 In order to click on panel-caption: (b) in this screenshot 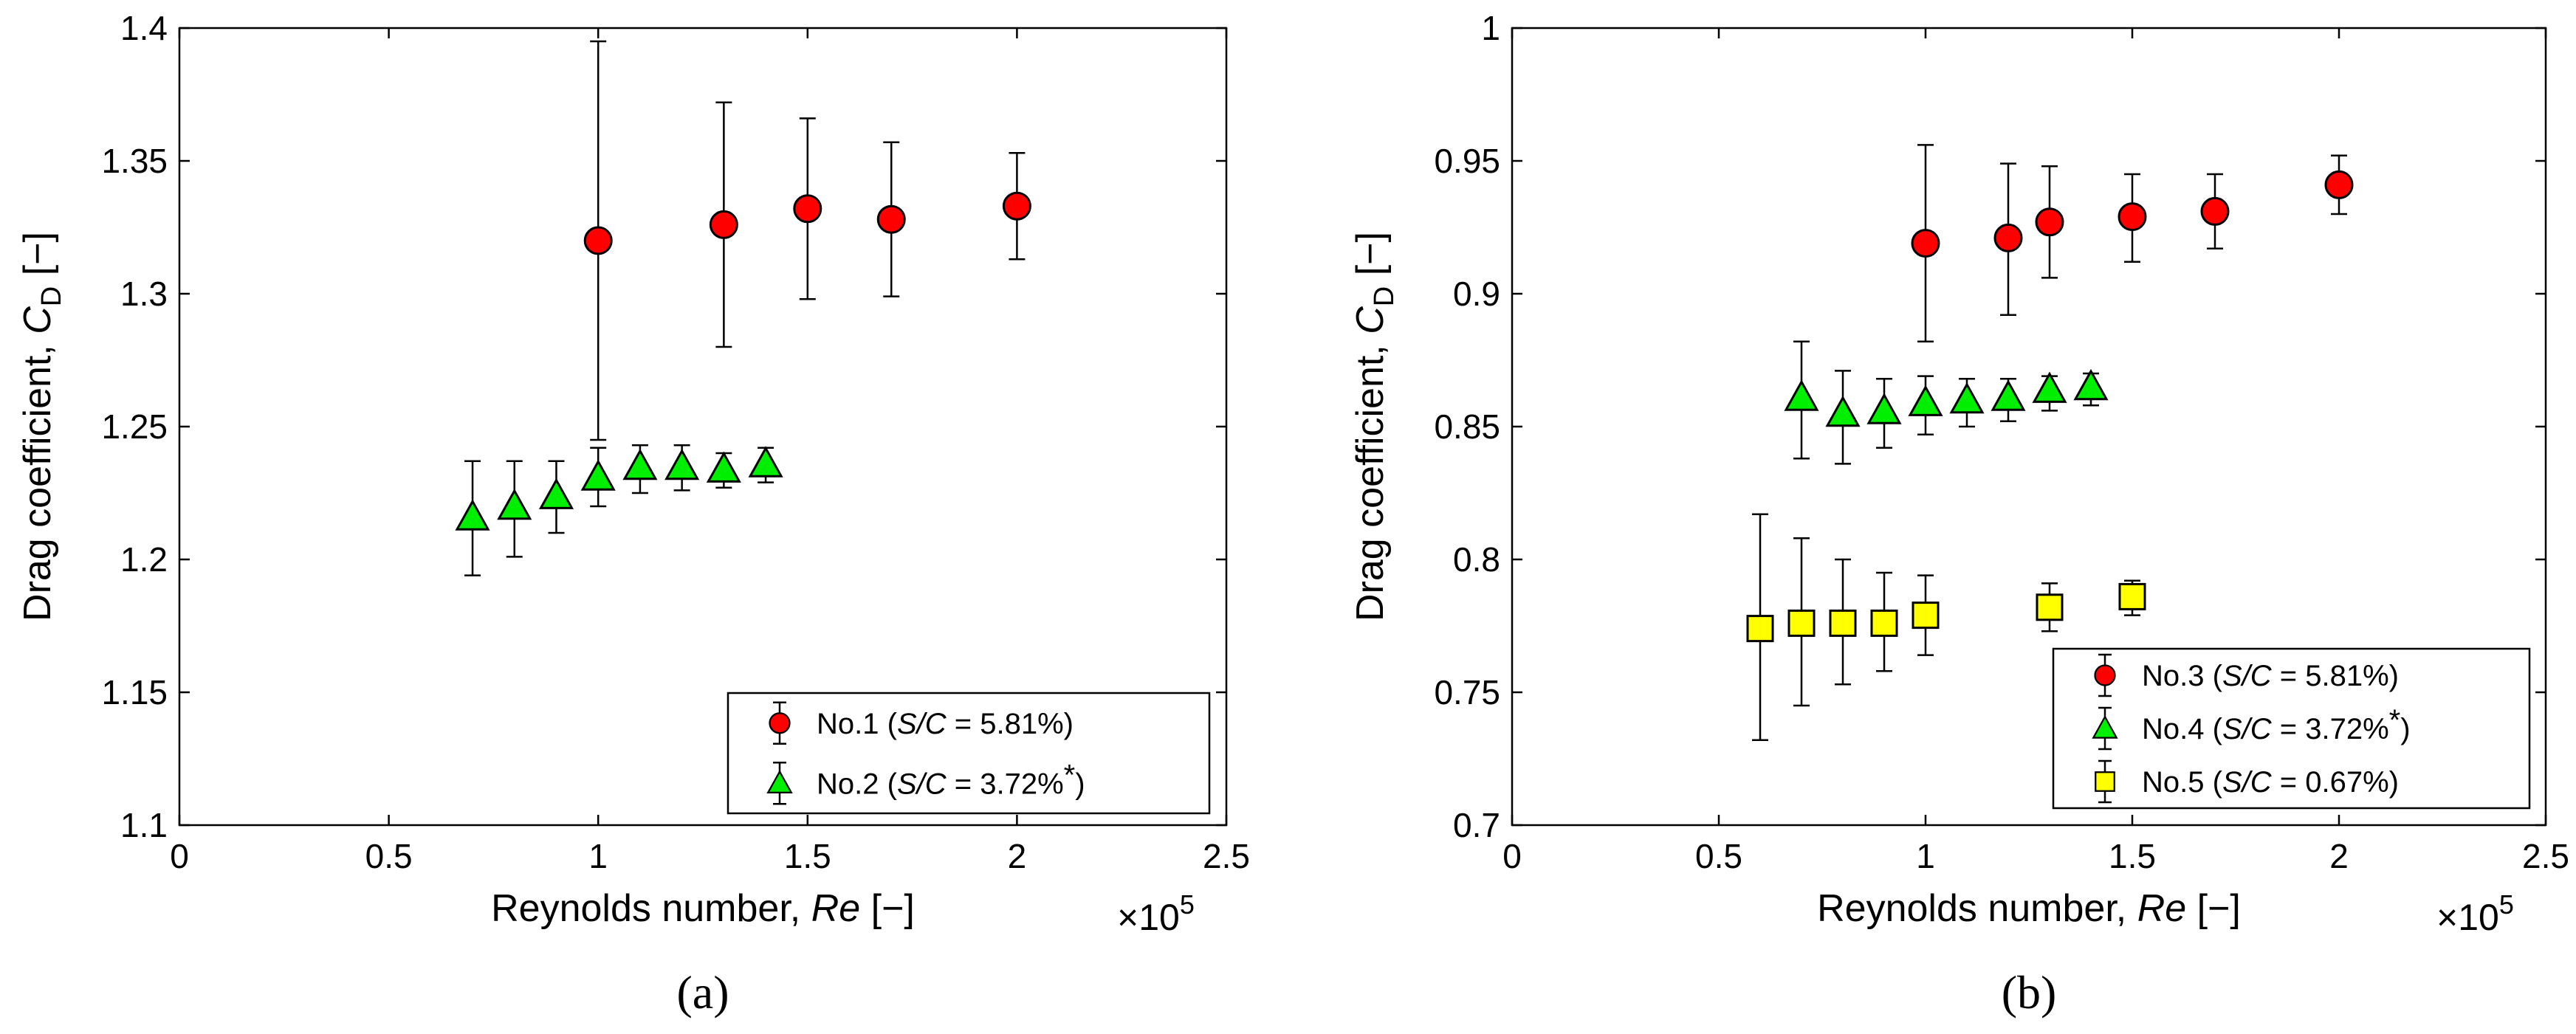, I will do `click(2029, 992)`.